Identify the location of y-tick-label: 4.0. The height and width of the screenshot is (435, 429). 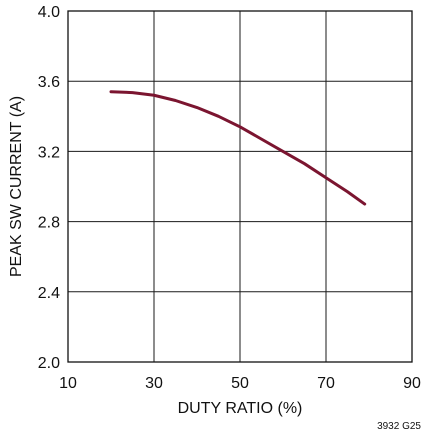
(49, 12).